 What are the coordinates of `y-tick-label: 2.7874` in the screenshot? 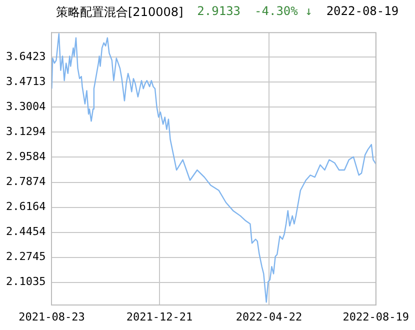 It's located at (26, 181).